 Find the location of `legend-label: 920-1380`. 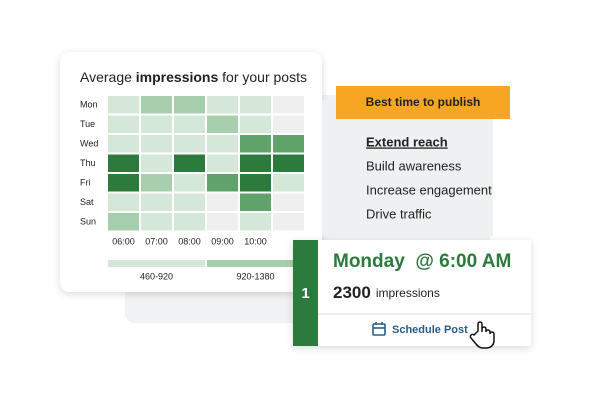

legend-label: 920-1380 is located at coordinates (255, 276).